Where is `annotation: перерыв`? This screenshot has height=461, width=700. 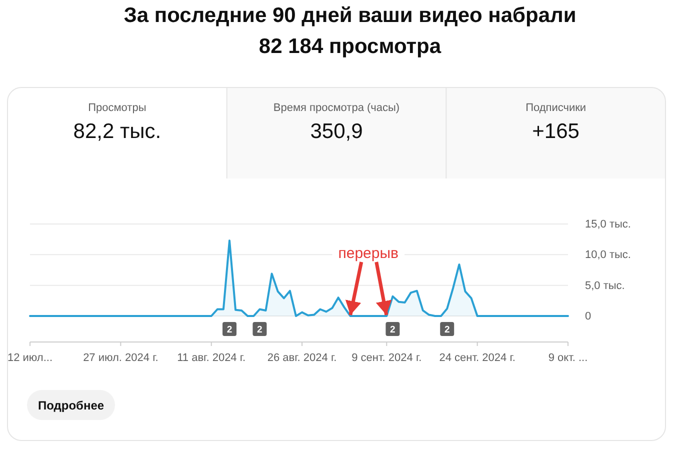 annotation: перерыв is located at coordinates (368, 253).